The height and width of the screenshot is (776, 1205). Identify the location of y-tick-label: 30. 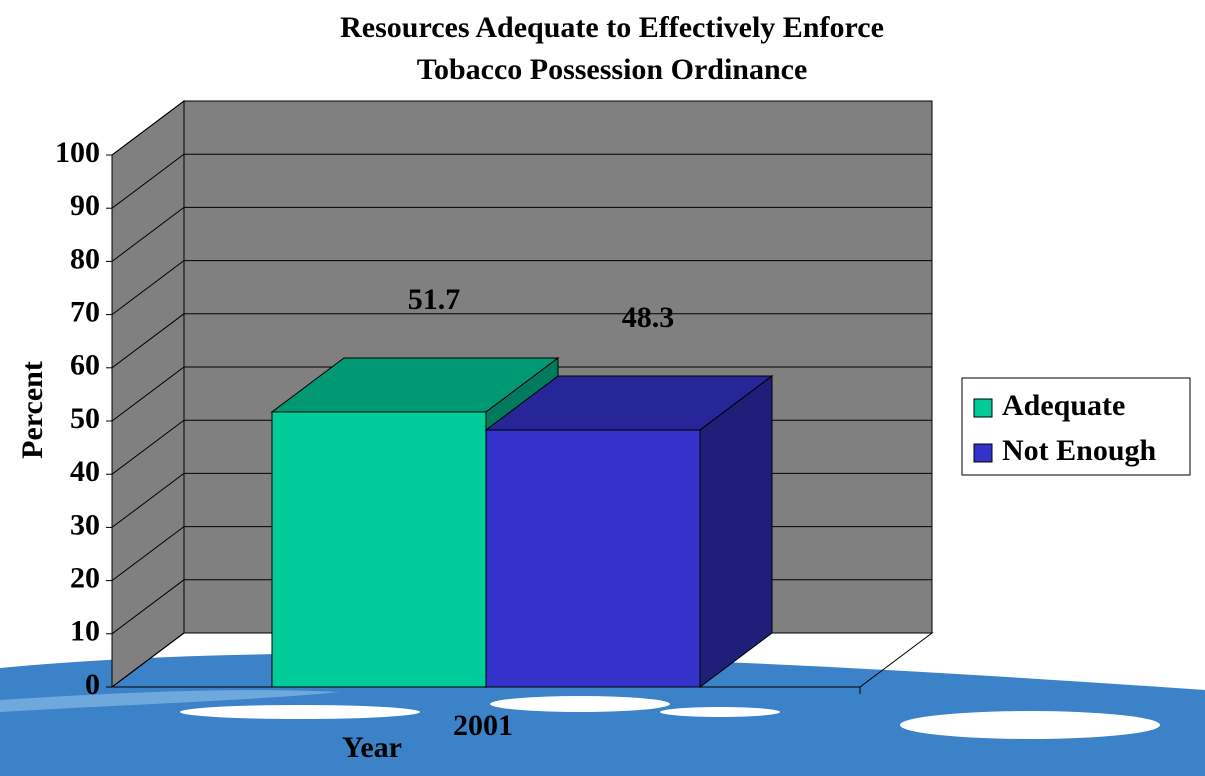
(85, 524).